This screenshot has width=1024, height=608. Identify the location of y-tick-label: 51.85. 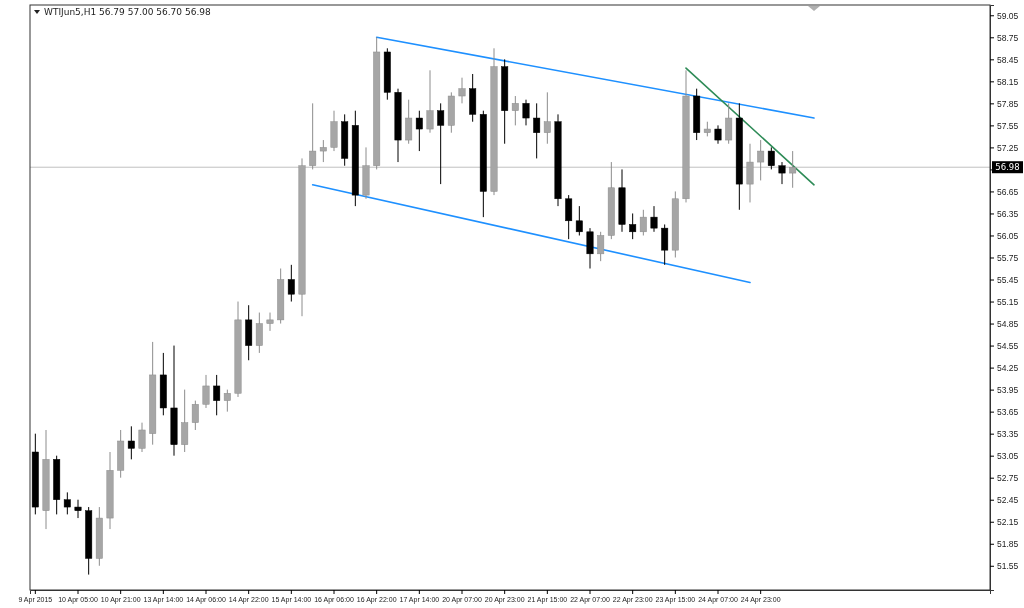
(1008, 543).